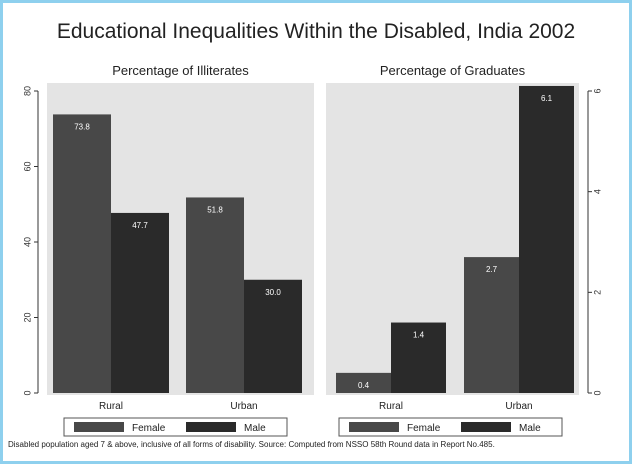 Image resolution: width=632 pixels, height=464 pixels. Describe the element at coordinates (111, 406) in the screenshot. I see `panel1-category-label: Rural` at that location.